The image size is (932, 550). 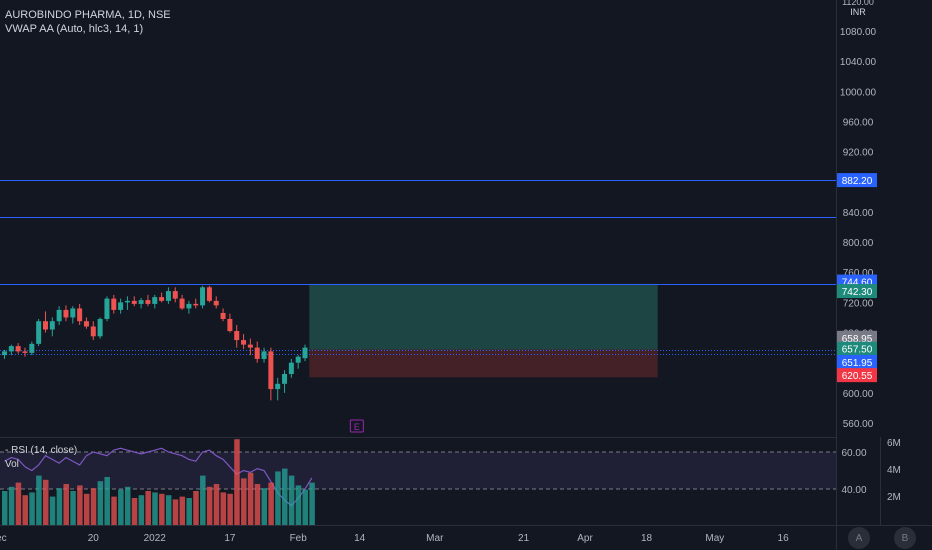 I want to click on price-tick: 600.00, so click(x=858, y=394).